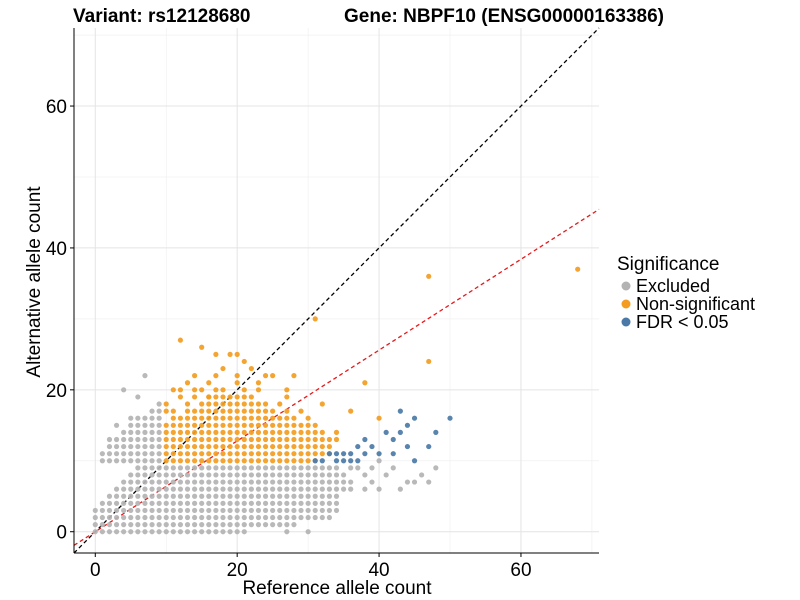 The image size is (800, 600). I want to click on chart-title-variant: Variant: rs12128680, so click(161, 16).